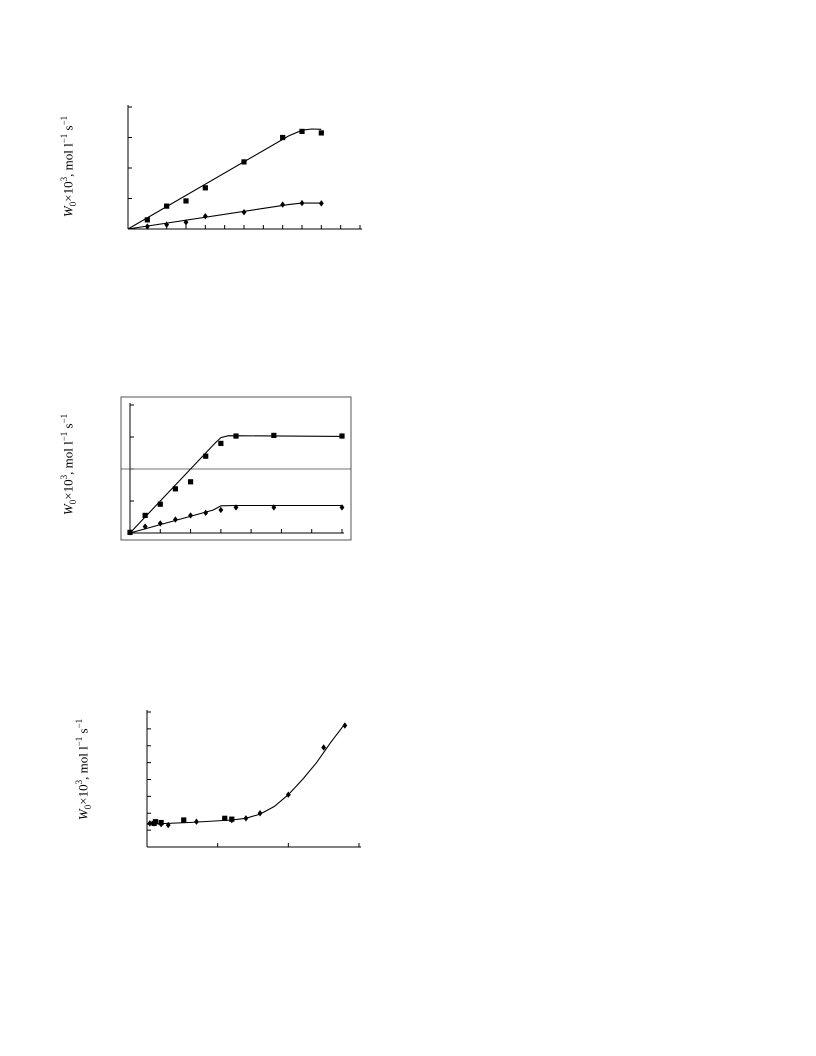 This screenshot has height=1056, width=816. I want to click on plot-frame, so click(236, 468).